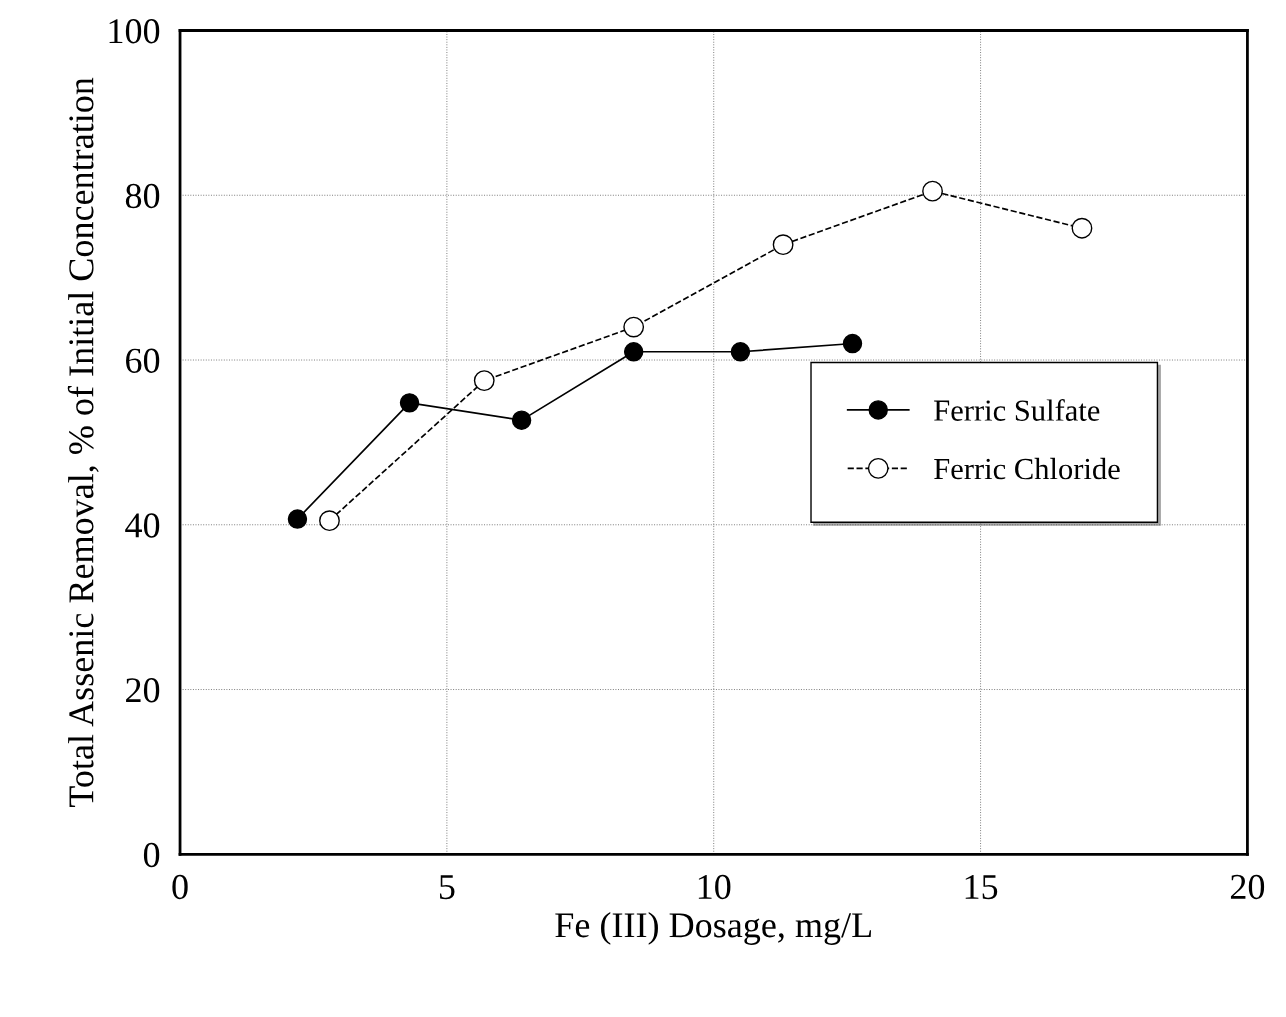 The image size is (1286, 1017). I want to click on y-tick-label: 100, so click(134, 31).